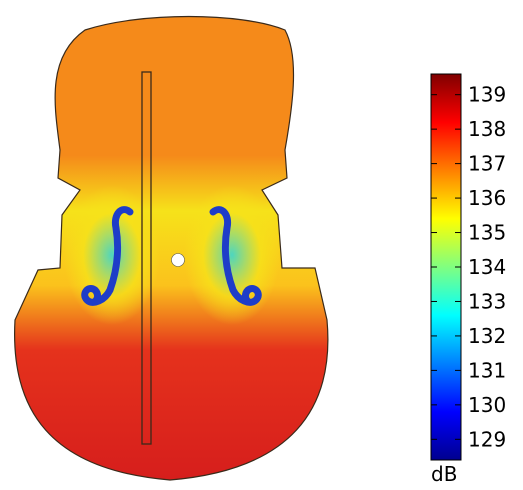  Describe the element at coordinates (487, 164) in the screenshot. I see `colorbar-tick-label: 137` at that location.